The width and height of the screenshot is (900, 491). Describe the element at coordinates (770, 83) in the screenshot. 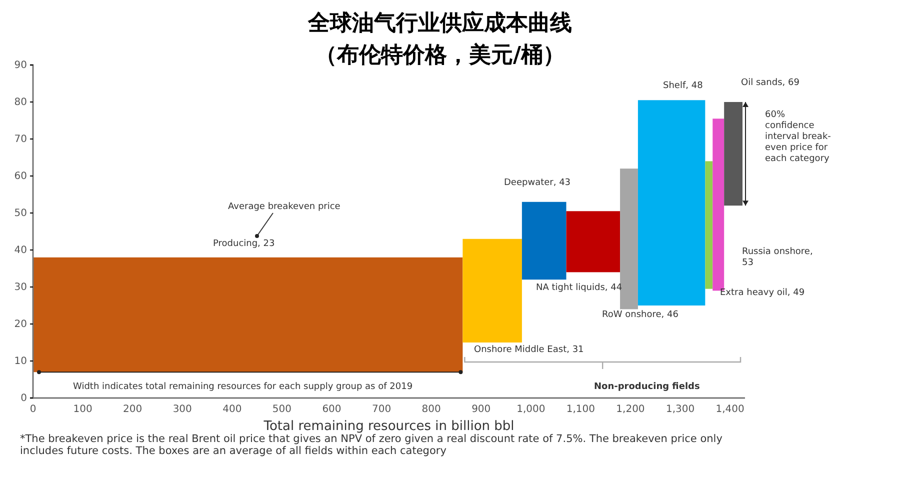

I see `category-label: Oil sands, 69` at that location.